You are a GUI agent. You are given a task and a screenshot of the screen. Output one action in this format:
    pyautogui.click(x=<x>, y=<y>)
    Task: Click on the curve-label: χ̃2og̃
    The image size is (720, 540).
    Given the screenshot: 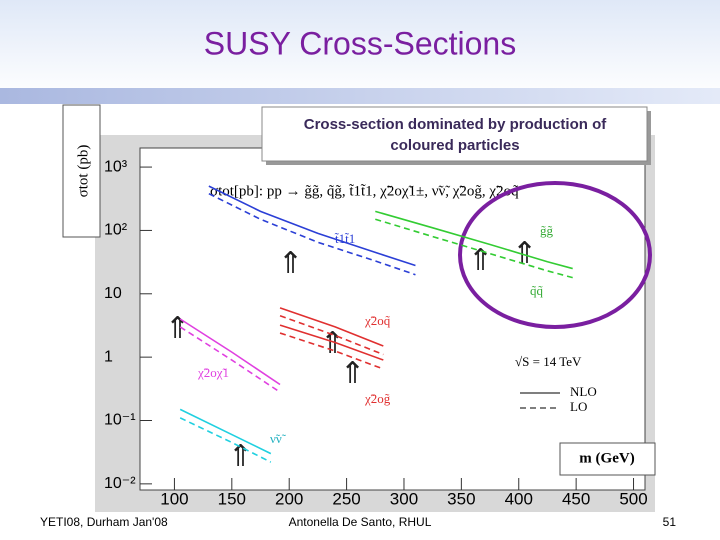 What is the action you would take?
    pyautogui.click(x=377, y=398)
    